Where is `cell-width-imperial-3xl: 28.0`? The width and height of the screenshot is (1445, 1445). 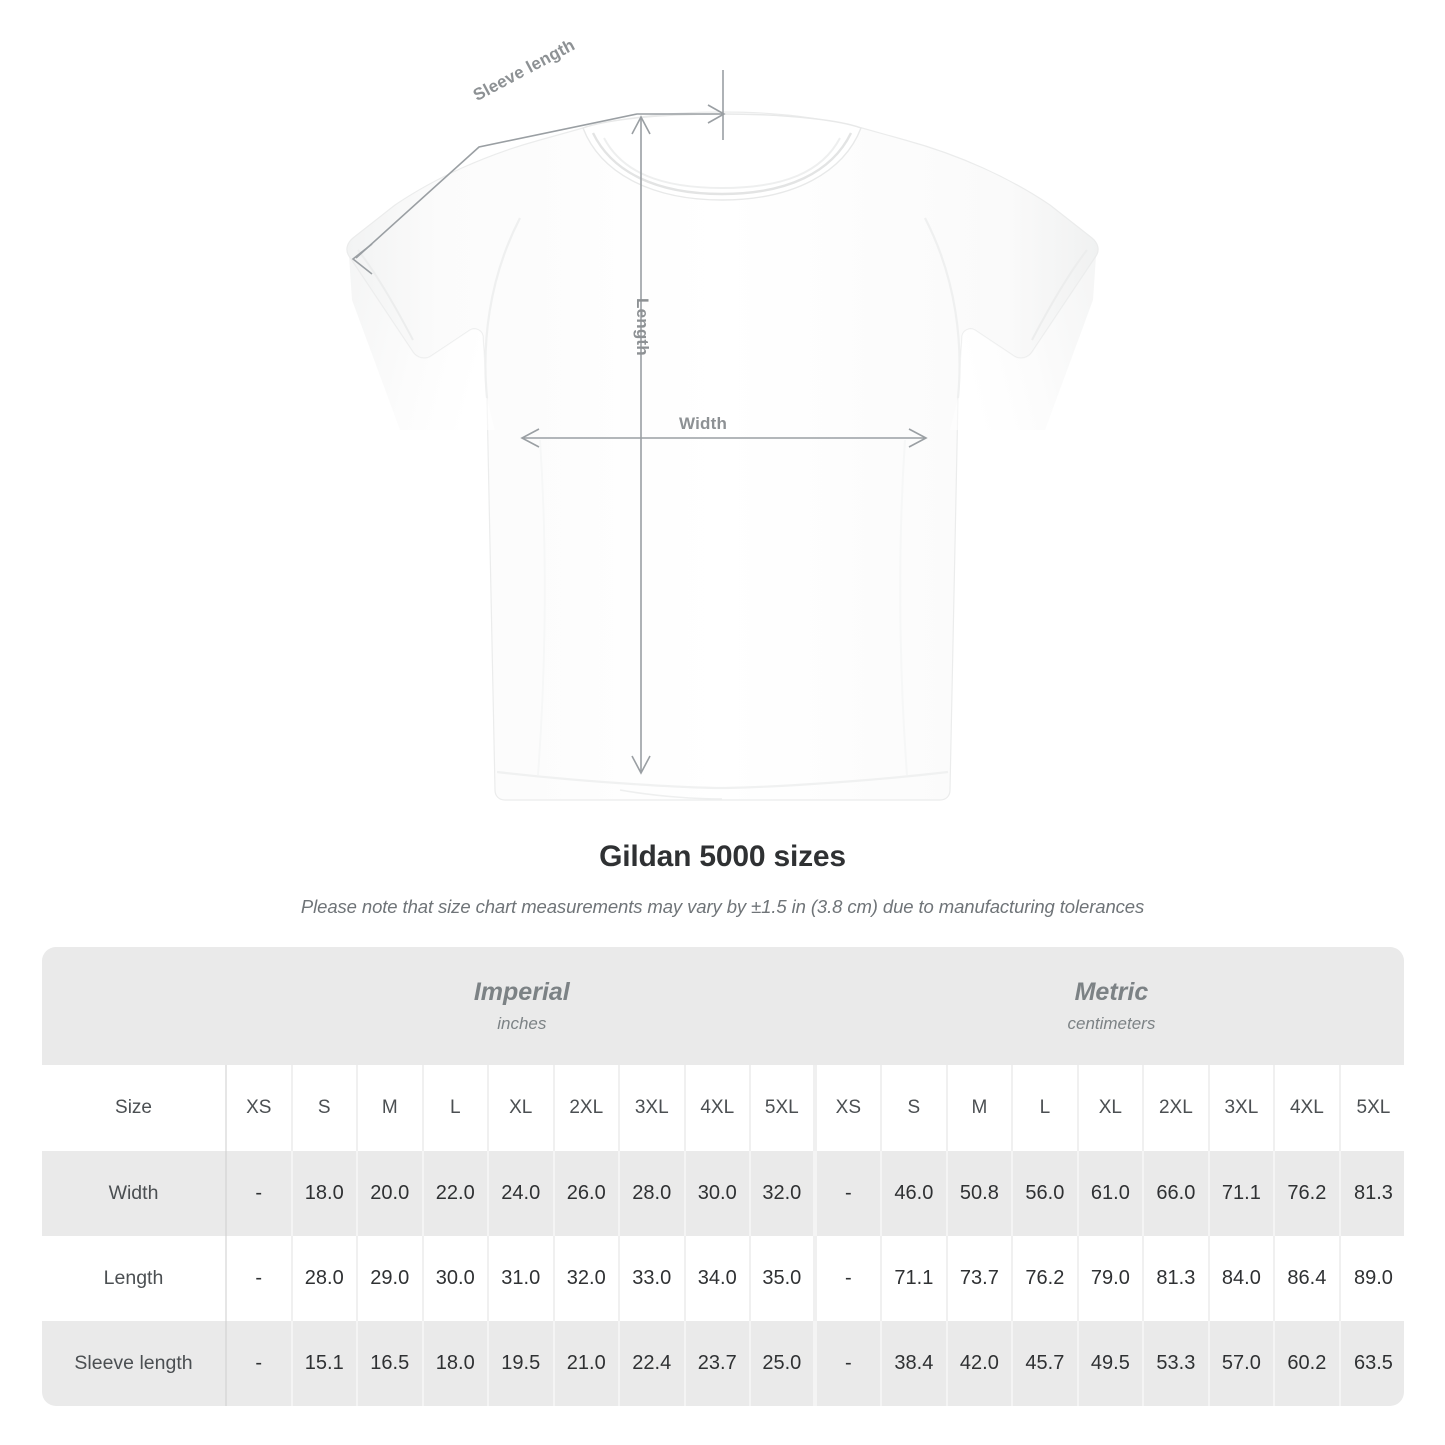
cell-width-imperial-3xl: 28.0 is located at coordinates (653, 1193).